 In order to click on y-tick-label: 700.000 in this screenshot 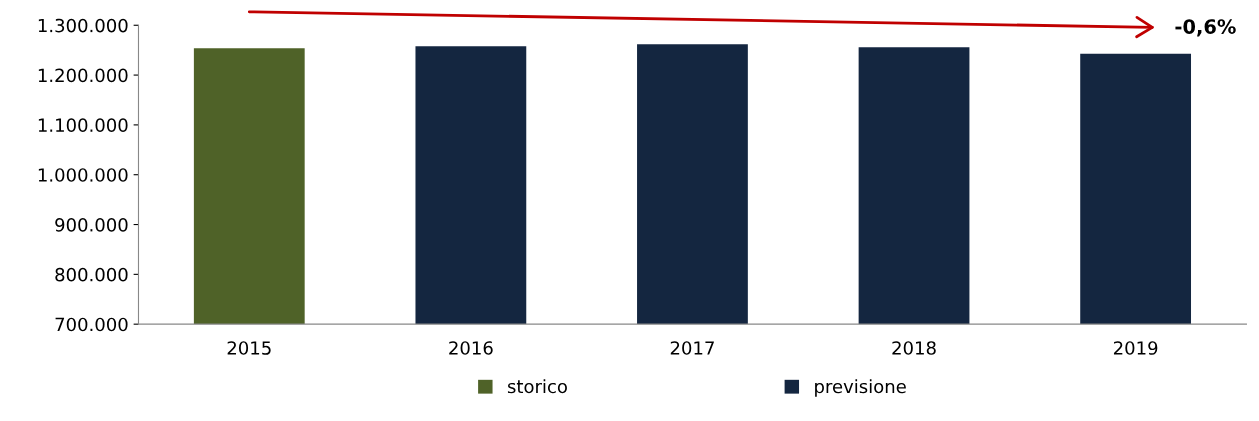, I will do `click(91, 324)`.